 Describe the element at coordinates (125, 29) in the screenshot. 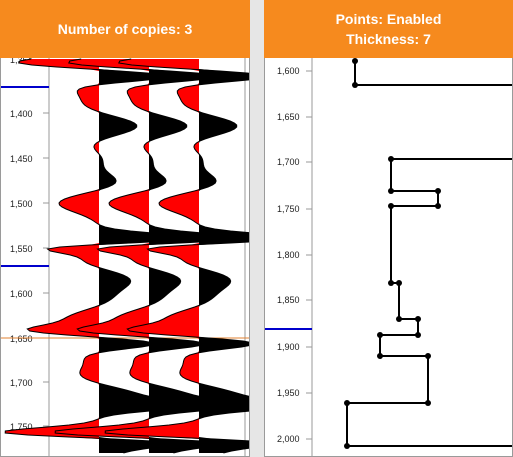

I see `copies-banner: Number of copies: 3` at that location.